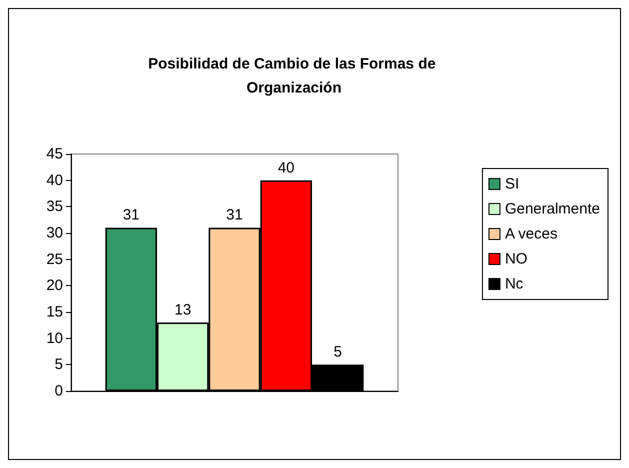 Image resolution: width=629 pixels, height=468 pixels. I want to click on legend-label: SI, so click(512, 184).